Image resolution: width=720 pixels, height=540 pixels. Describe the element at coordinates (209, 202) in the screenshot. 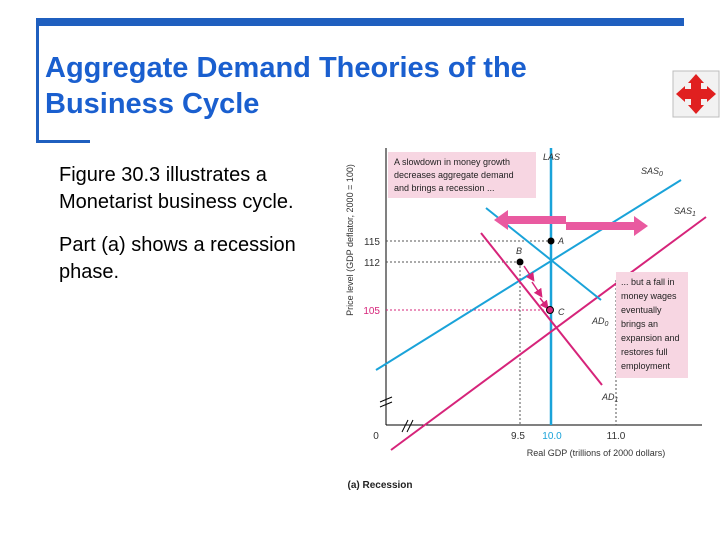

I see `paragraph-line: Monetarist business cycle.` at that location.